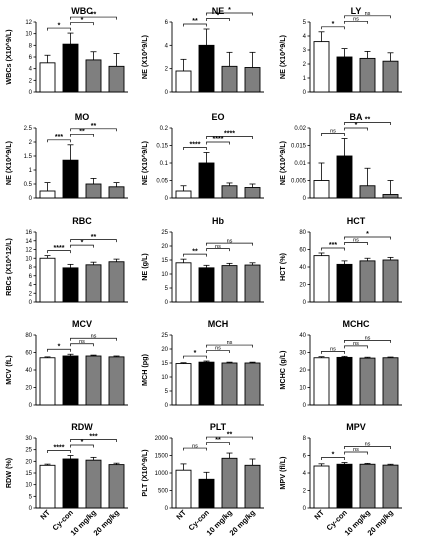  What do you see at coordinates (28, 462) in the screenshot?
I see `y-tick-label: 20` at bounding box center [28, 462].